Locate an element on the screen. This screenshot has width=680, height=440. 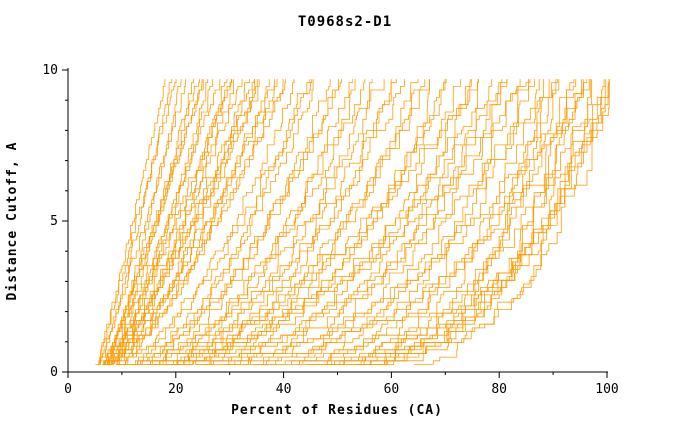
y-tick-label: 5 is located at coordinates (54, 221).